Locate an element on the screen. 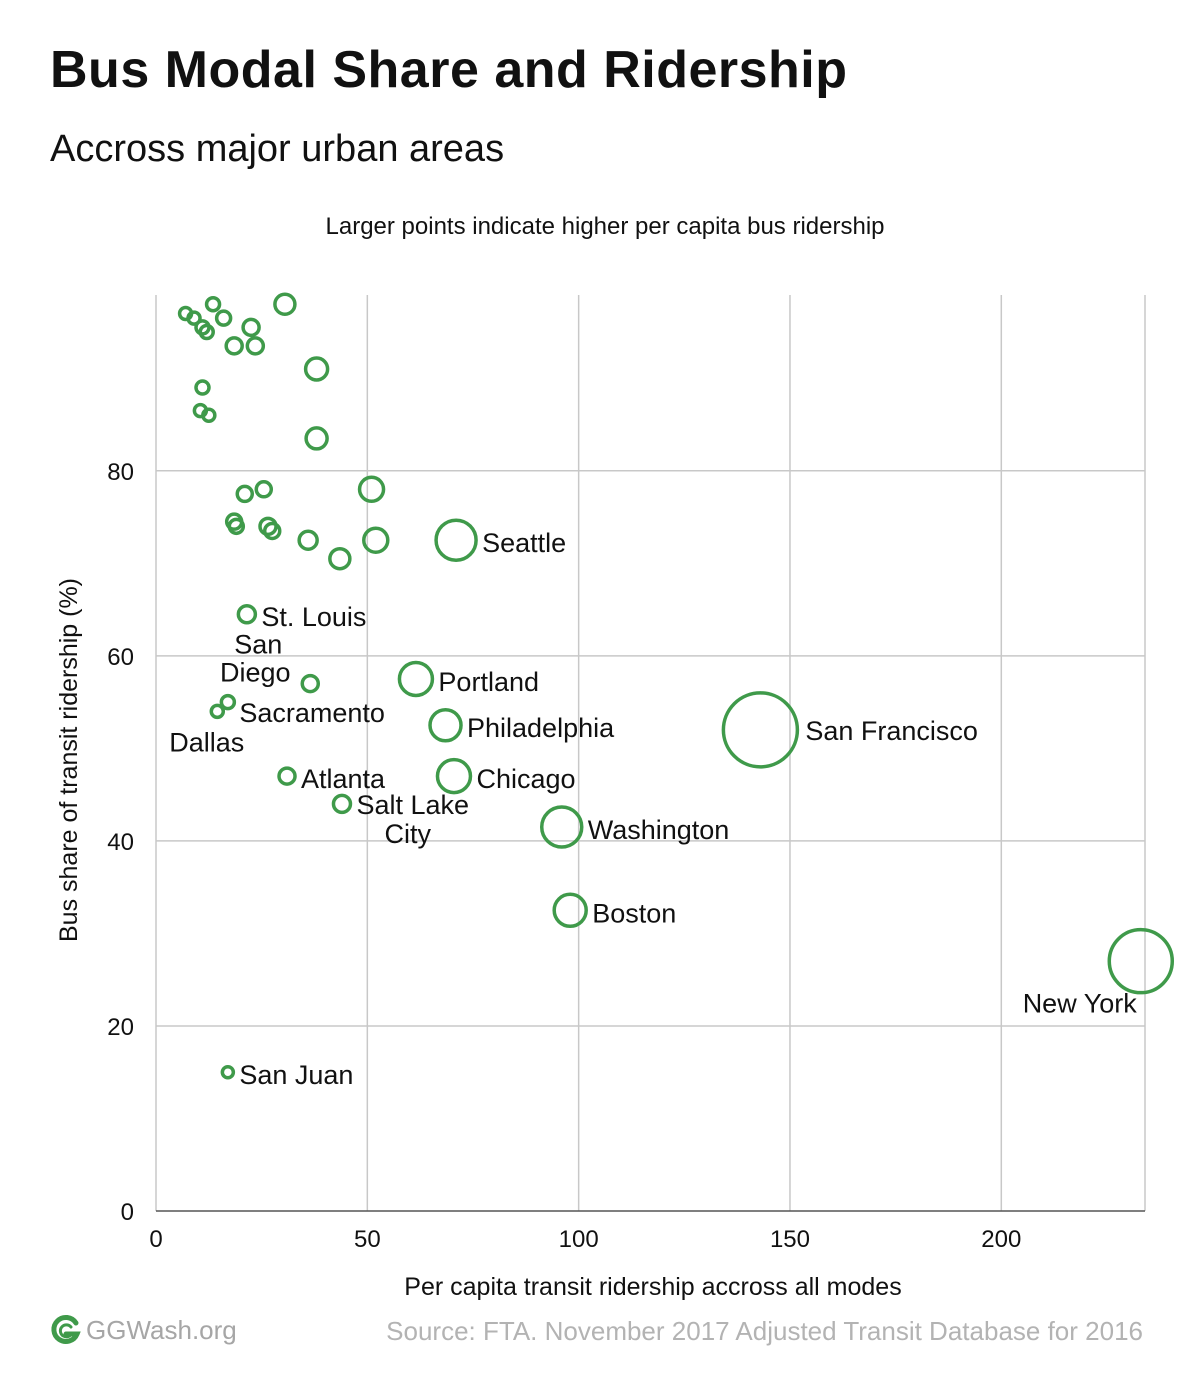 This screenshot has width=1193, height=1393. y-tick-label: 0 is located at coordinates (127, 1212).